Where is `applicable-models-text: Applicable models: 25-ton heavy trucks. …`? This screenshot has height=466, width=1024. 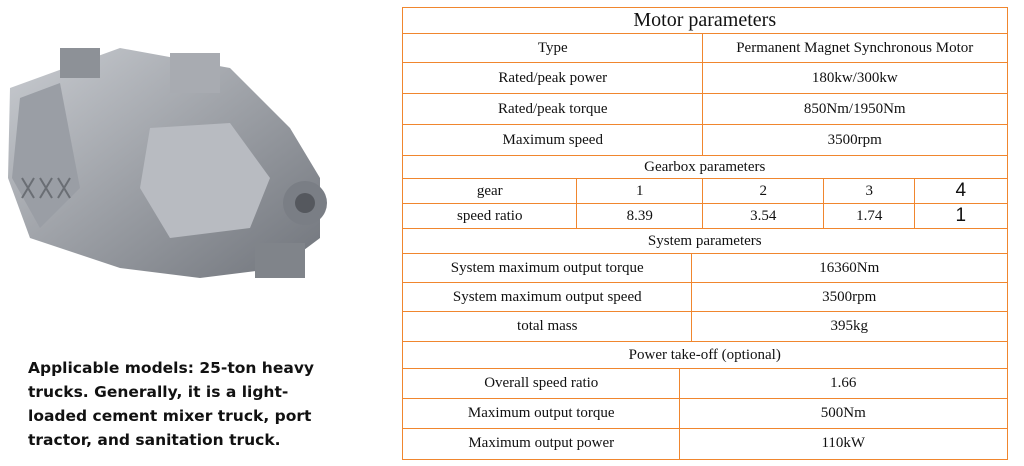
applicable-models-text: Applicable models: 25-ton heavy trucks. … is located at coordinates (171, 404).